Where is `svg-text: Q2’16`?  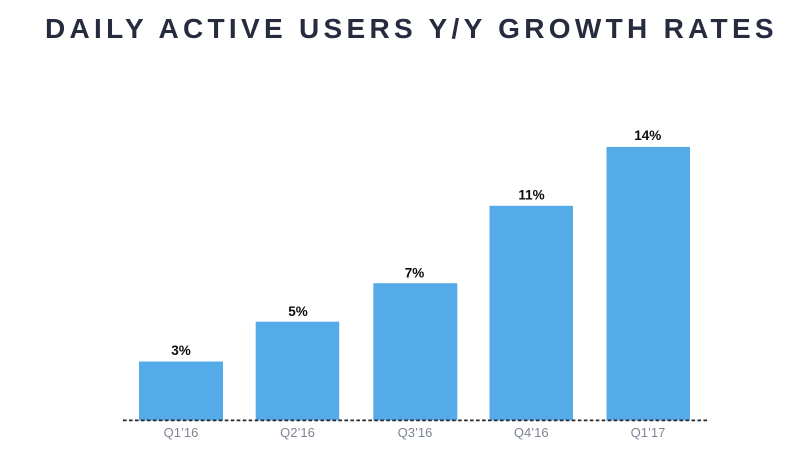
svg-text: Q2’16 is located at coordinates (297, 432).